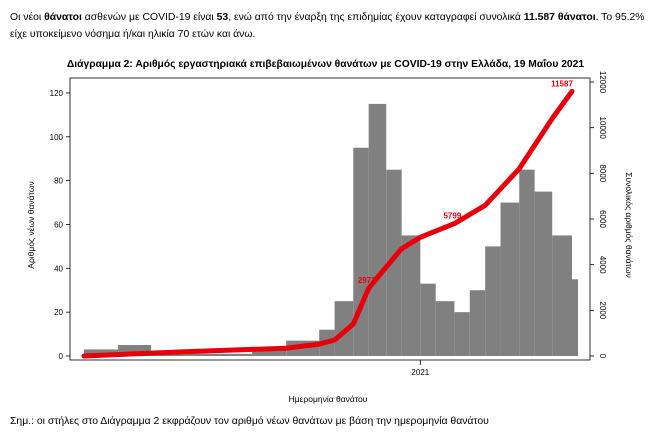 Image resolution: width=651 pixels, height=436 pixels. What do you see at coordinates (58, 181) in the screenshot?
I see `y-tick-label: 80` at bounding box center [58, 181].